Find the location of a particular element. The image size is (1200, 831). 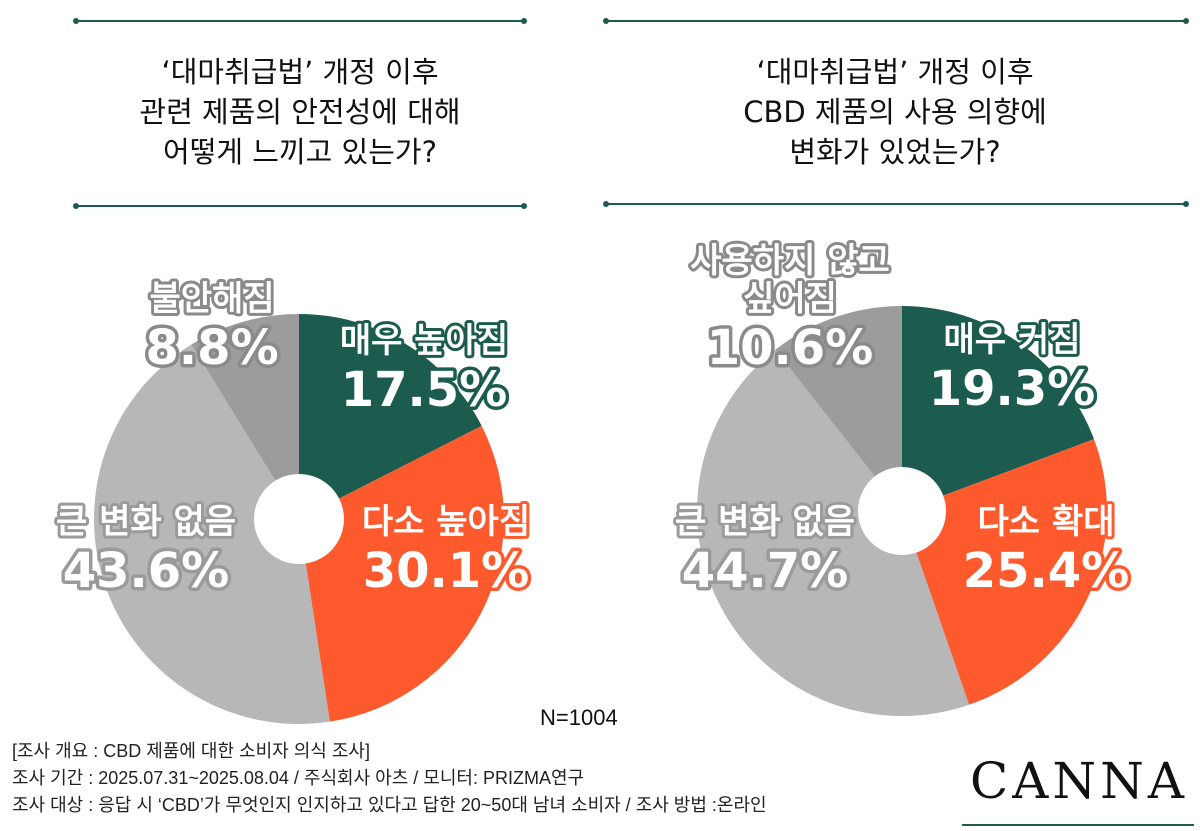

right-chart-title: ‘대마취급법’ 개정 이후 CBD 제품의 사용 의향에 변화가 있었는가? is located at coordinates (895, 112).